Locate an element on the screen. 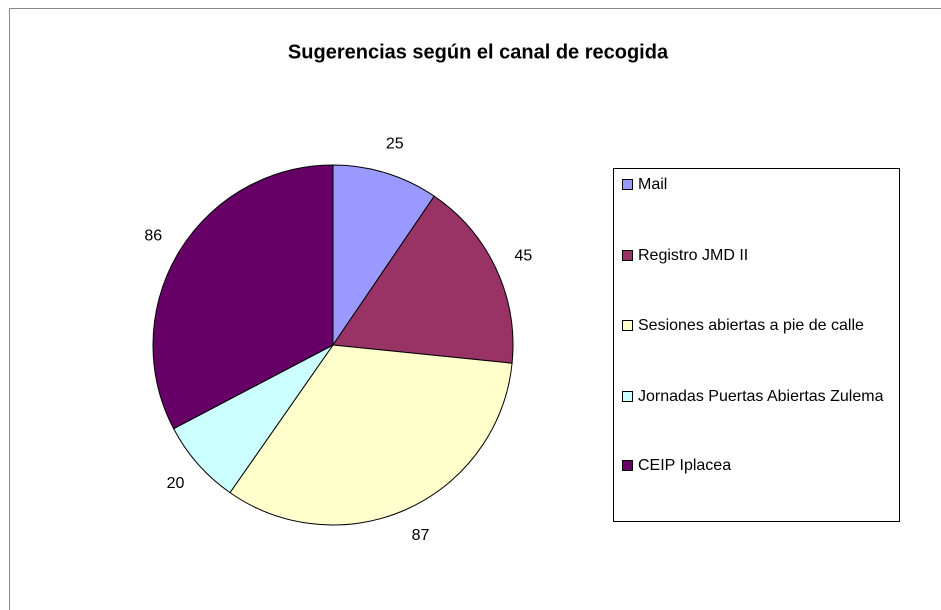 The height and width of the screenshot is (610, 941). data-label: 86 is located at coordinates (153, 236).